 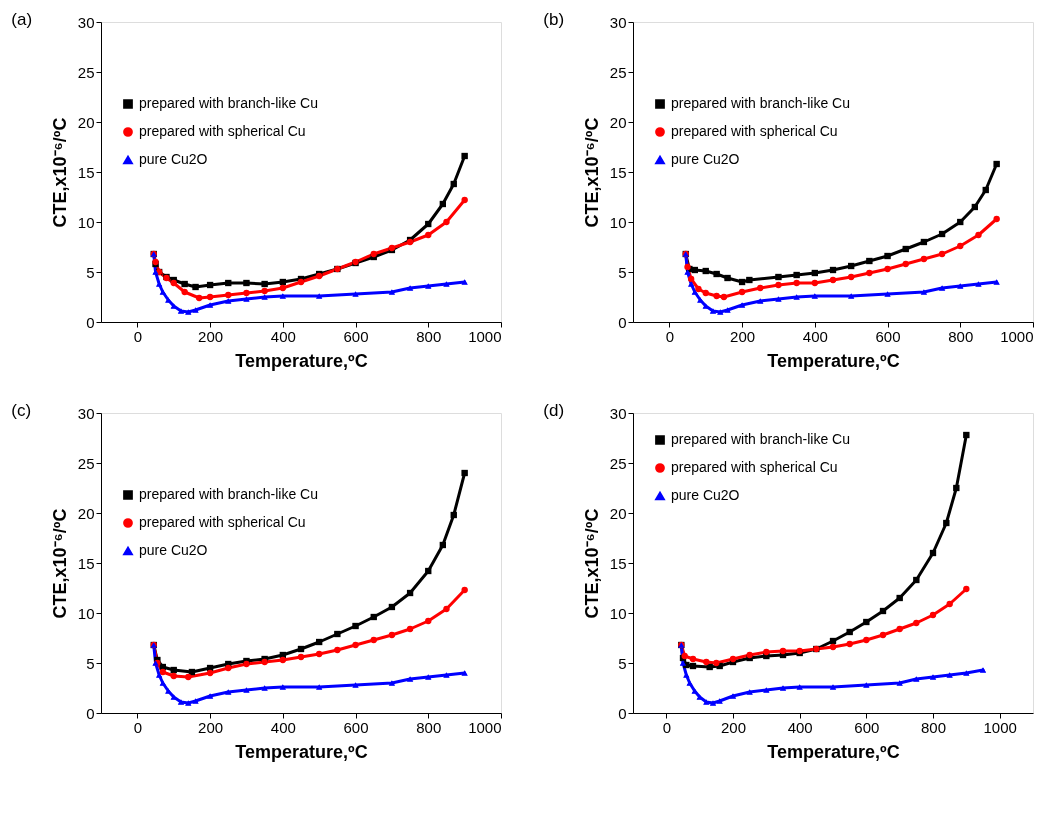 I want to click on chart-title: (b), so click(x=554, y=19).